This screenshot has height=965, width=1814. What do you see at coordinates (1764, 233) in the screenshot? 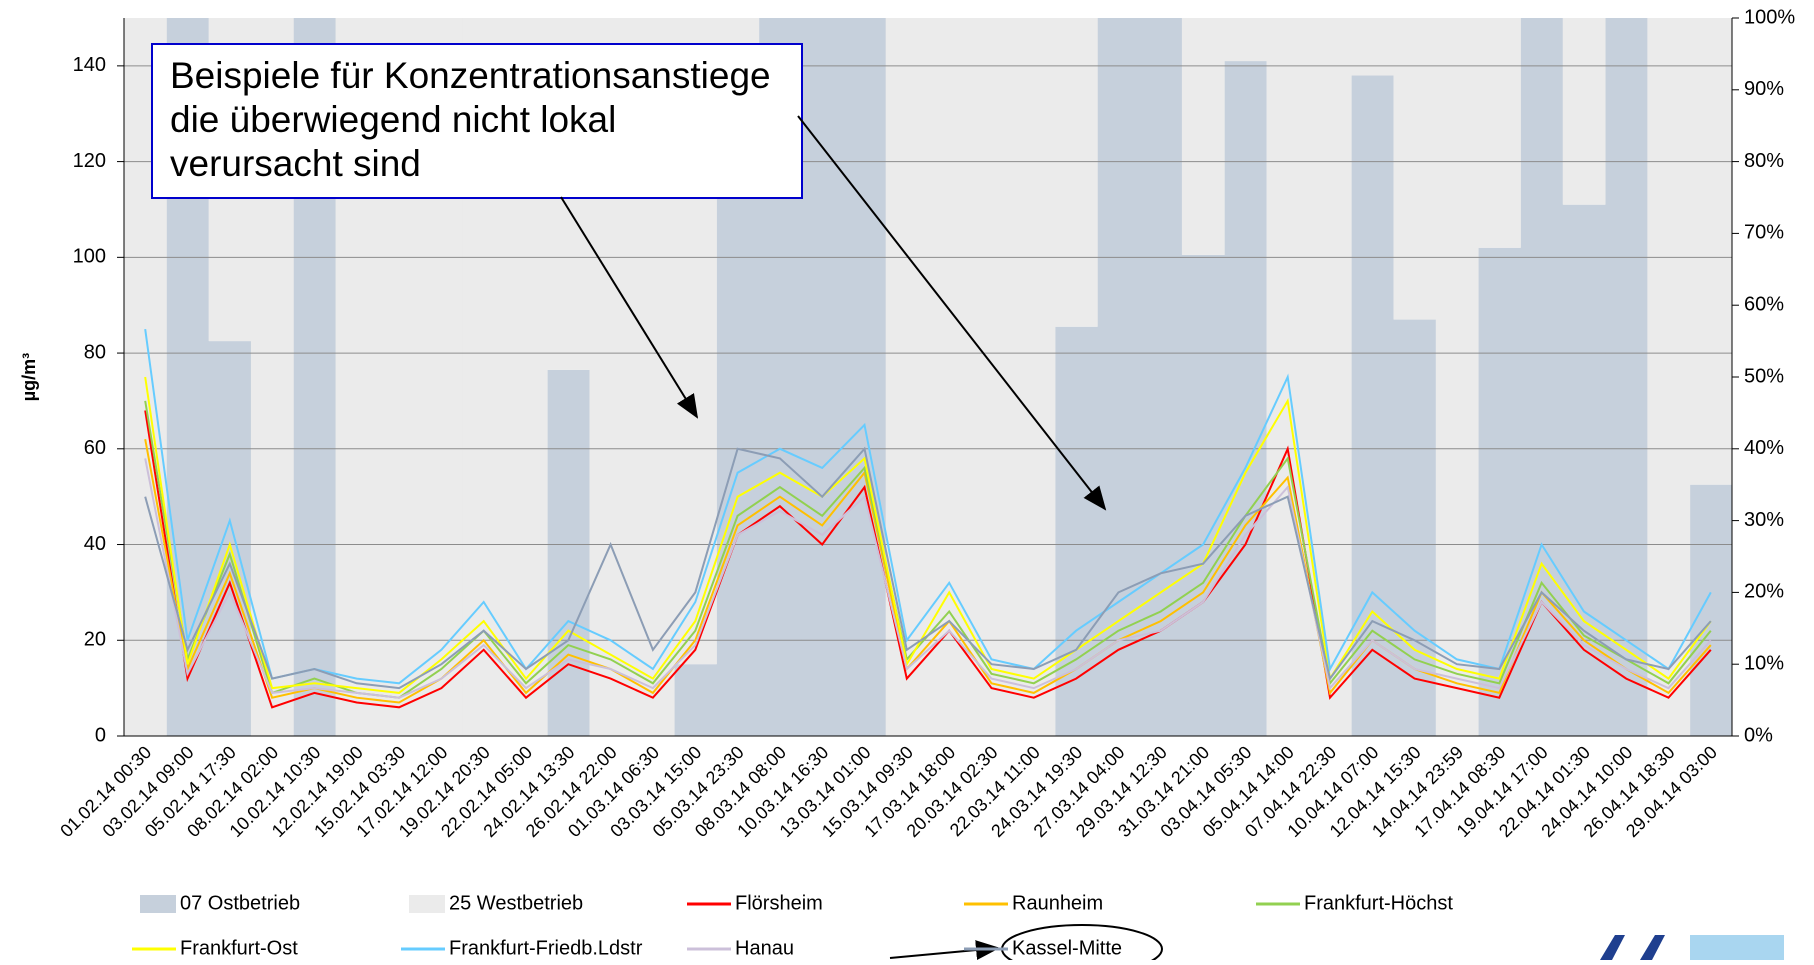
I see `y2-tick-label: 70%` at bounding box center [1764, 233].